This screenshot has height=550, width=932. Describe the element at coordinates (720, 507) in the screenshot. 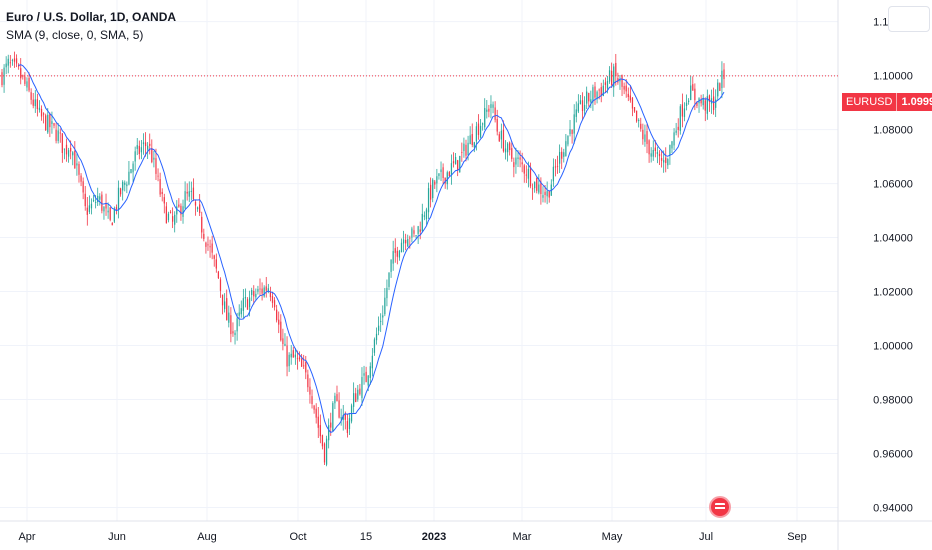

I see `us-flag-icon` at that location.